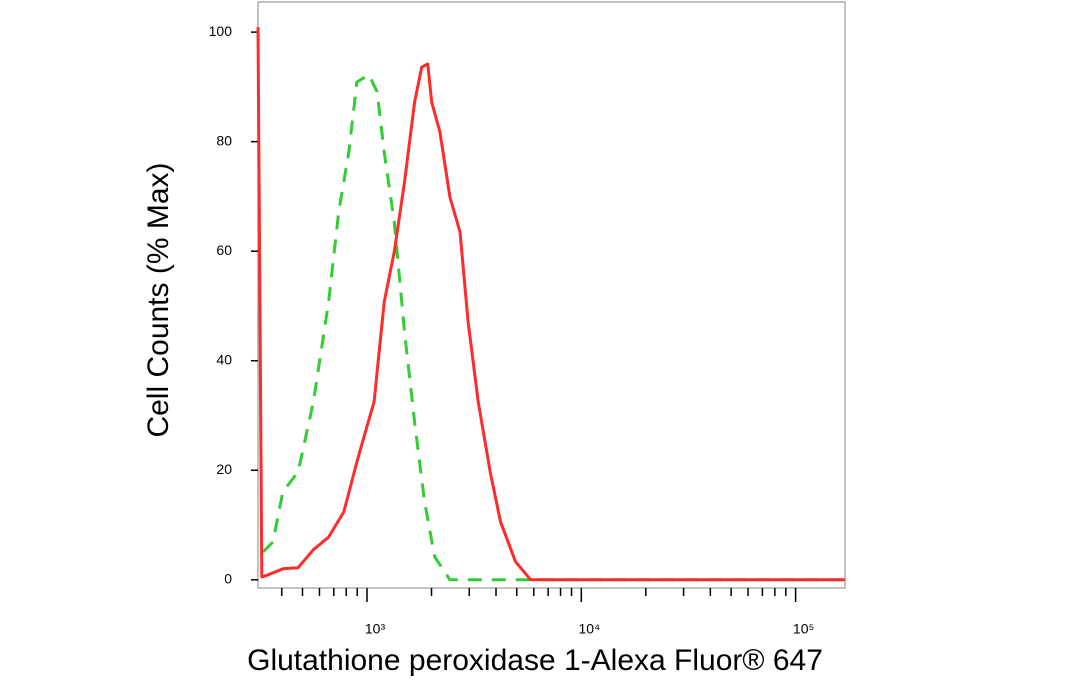 The width and height of the screenshot is (1084, 691). Describe the element at coordinates (228, 578) in the screenshot. I see `y-tick-label: 0` at that location.